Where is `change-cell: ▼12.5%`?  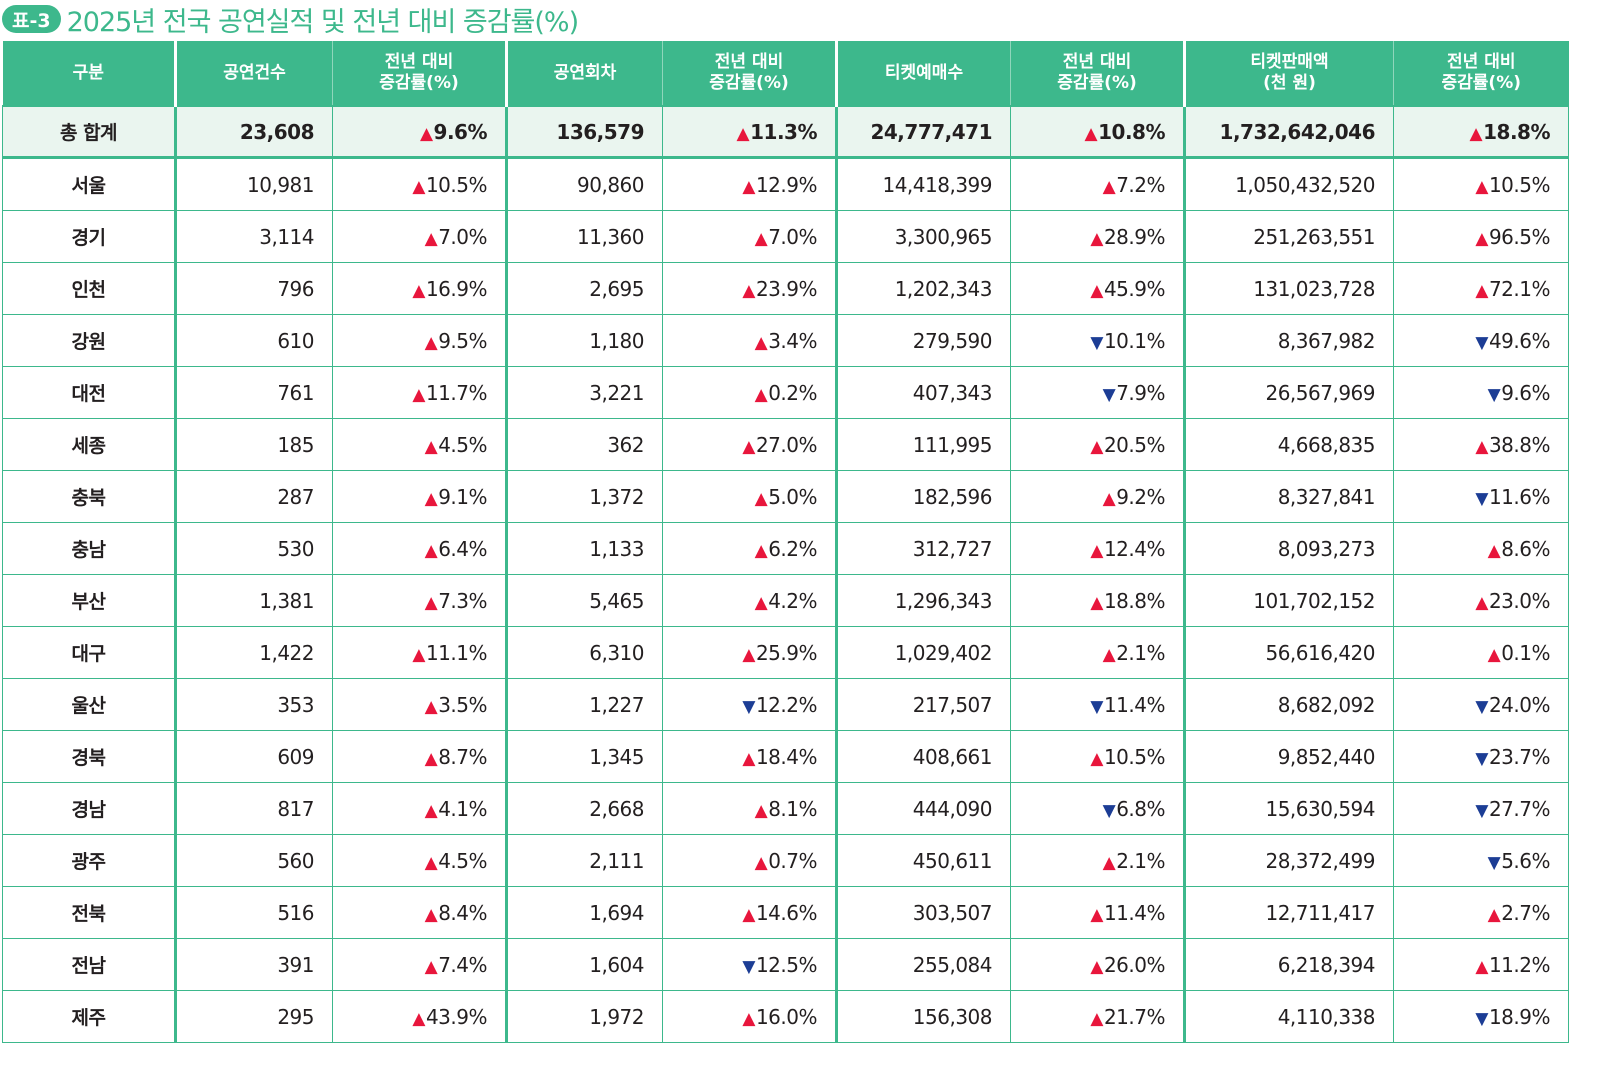
change-cell: ▼12.5% is located at coordinates (749, 964).